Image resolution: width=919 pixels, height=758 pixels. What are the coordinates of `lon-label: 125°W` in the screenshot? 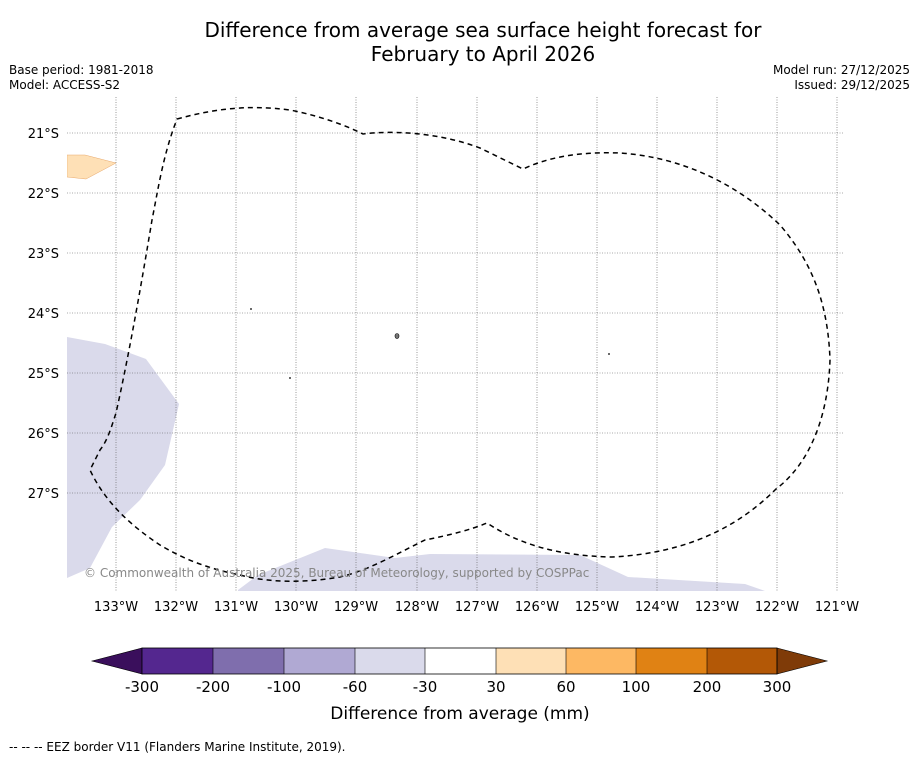 It's located at (597, 607).